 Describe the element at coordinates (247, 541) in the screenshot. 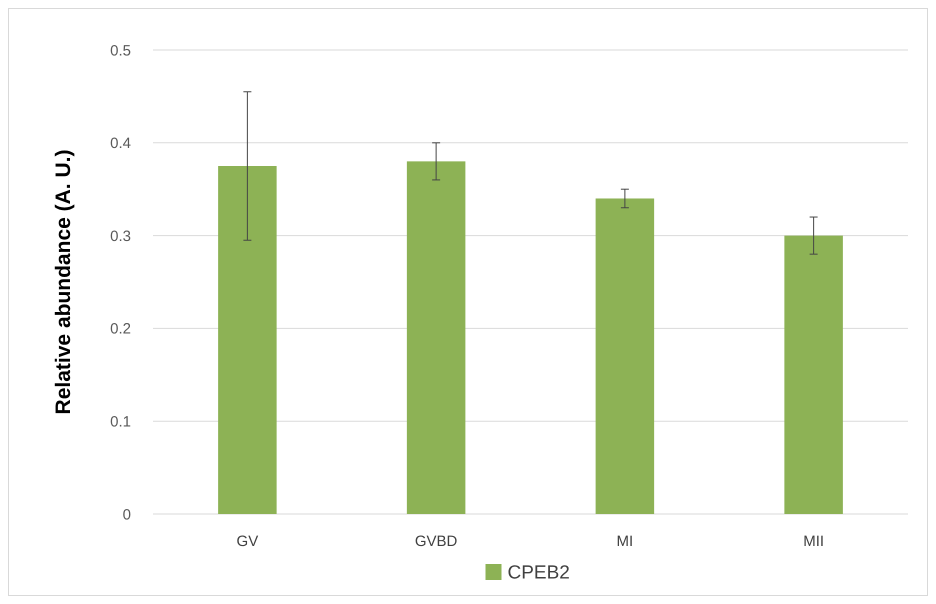

I see `x-tick-label: GV` at that location.